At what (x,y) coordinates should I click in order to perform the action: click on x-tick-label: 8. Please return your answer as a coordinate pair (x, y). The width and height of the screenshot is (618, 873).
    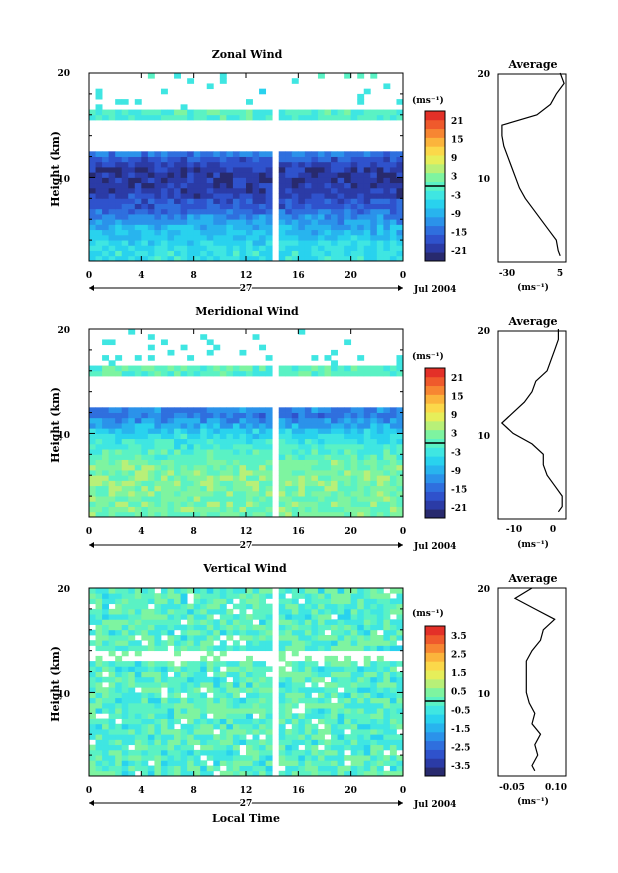
    Looking at the image, I should click on (194, 532).